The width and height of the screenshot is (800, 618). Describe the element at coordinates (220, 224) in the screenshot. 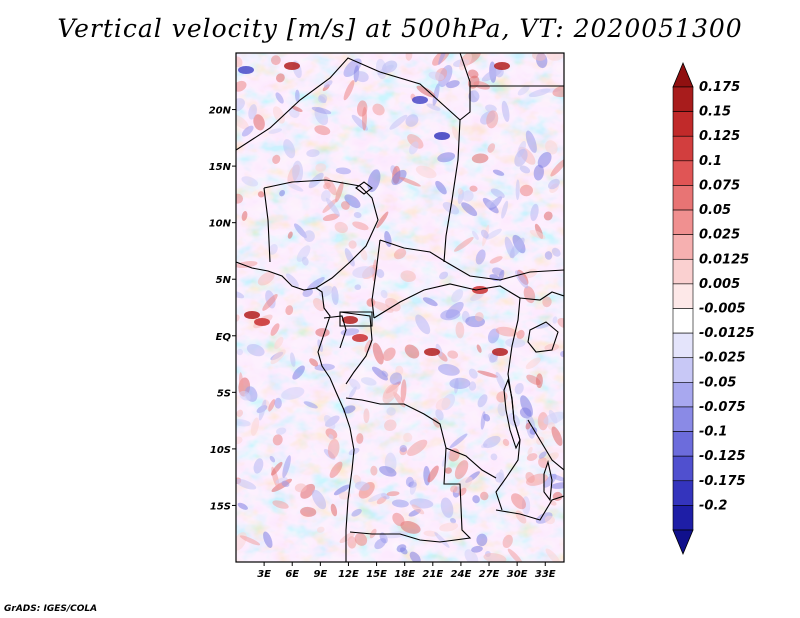

I see `lat-tick-label: 10N` at that location.